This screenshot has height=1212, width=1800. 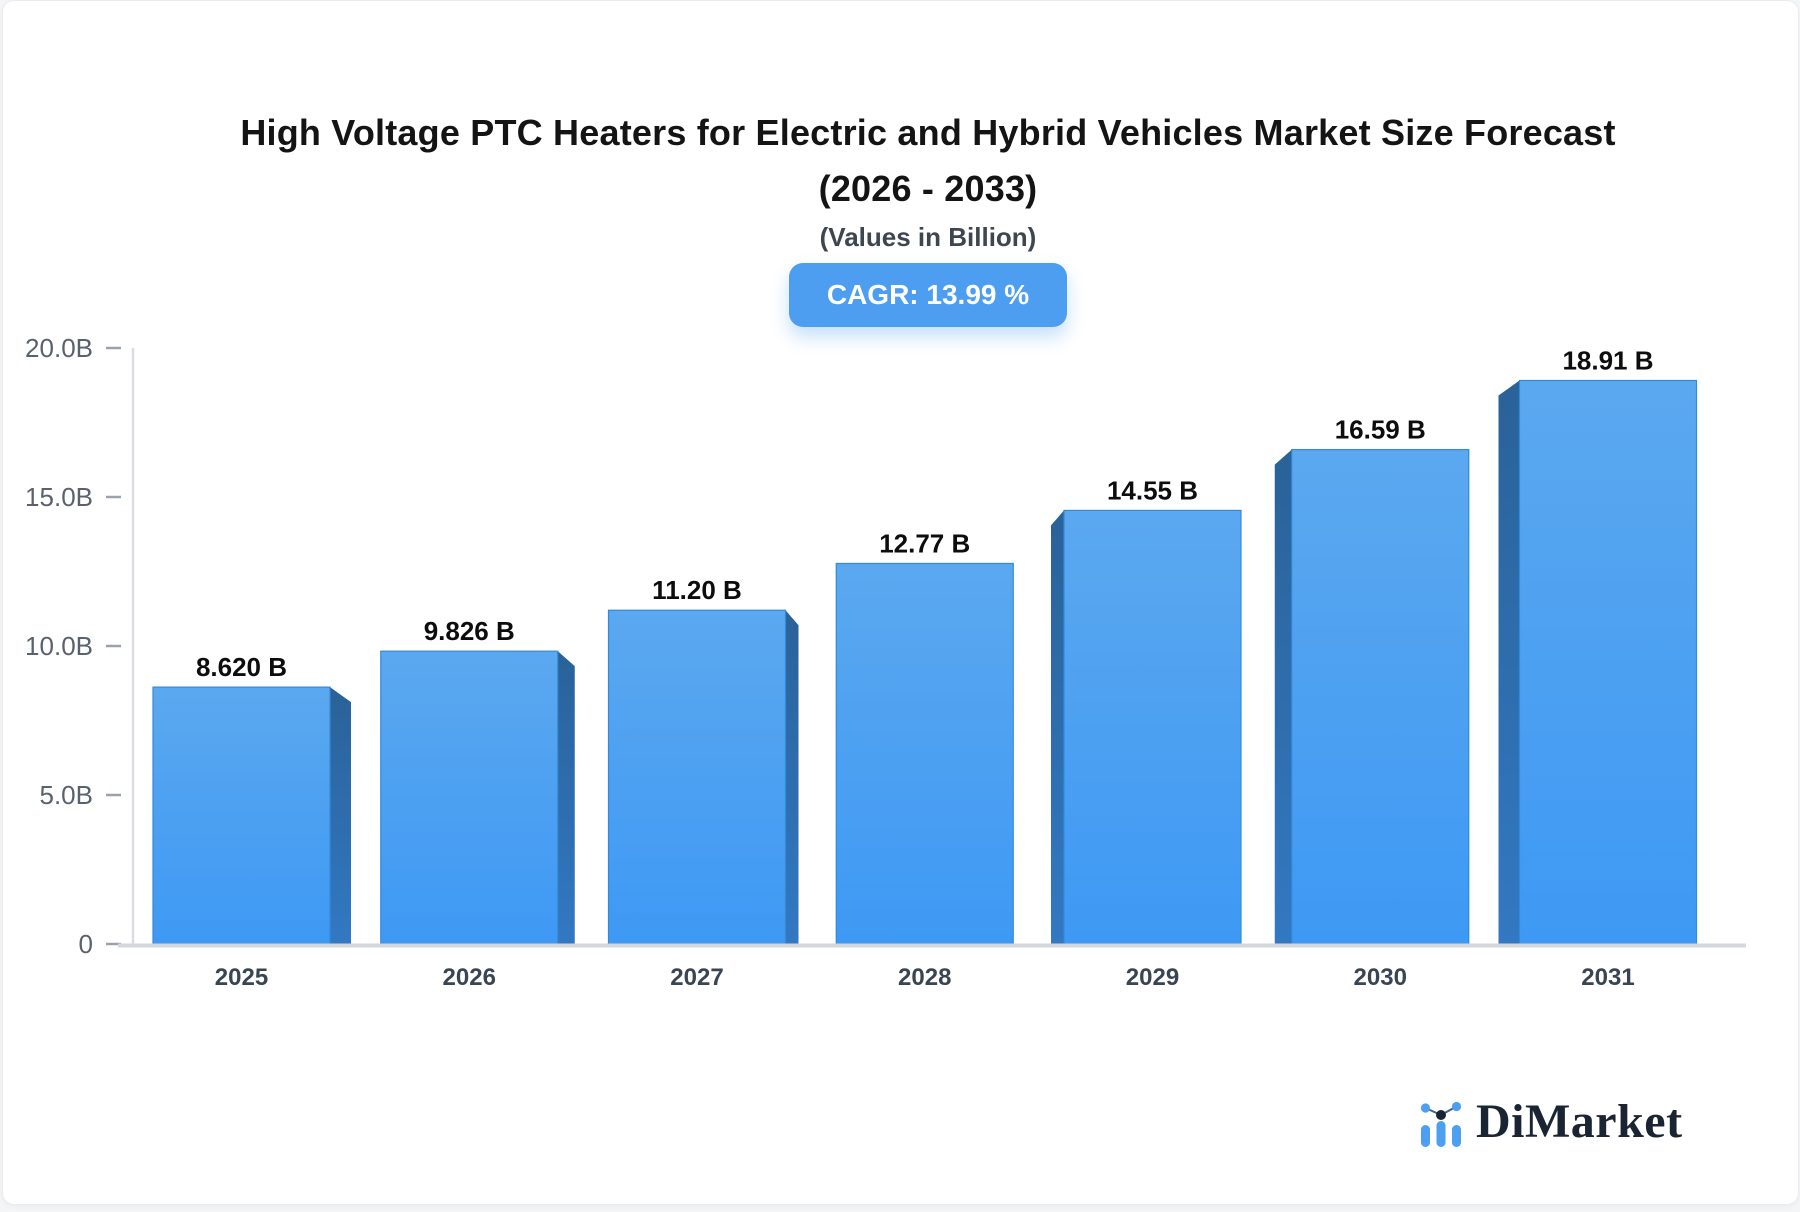 What do you see at coordinates (928, 188) in the screenshot?
I see `chart-title-line2: (2026 - 2033)` at bounding box center [928, 188].